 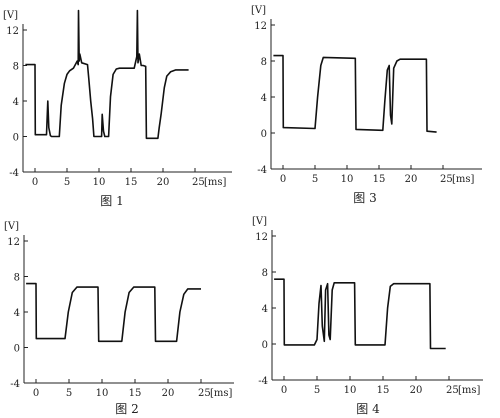 What do you see at coordinates (368, 409) in the screenshot?
I see `figure-caption: 图 4` at bounding box center [368, 409].